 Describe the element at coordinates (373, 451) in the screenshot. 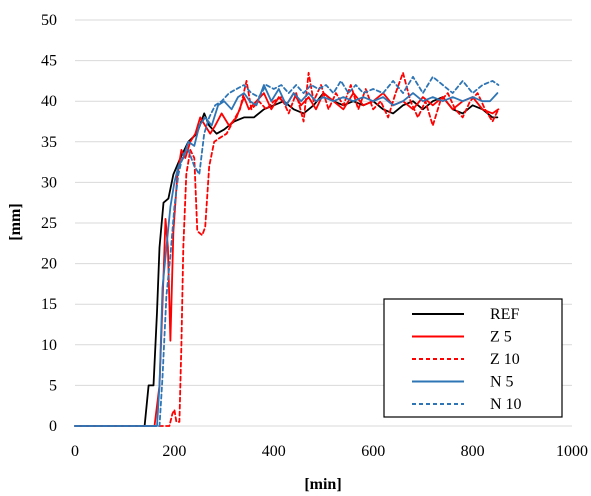

I see `x-tick-label: 600` at that location.